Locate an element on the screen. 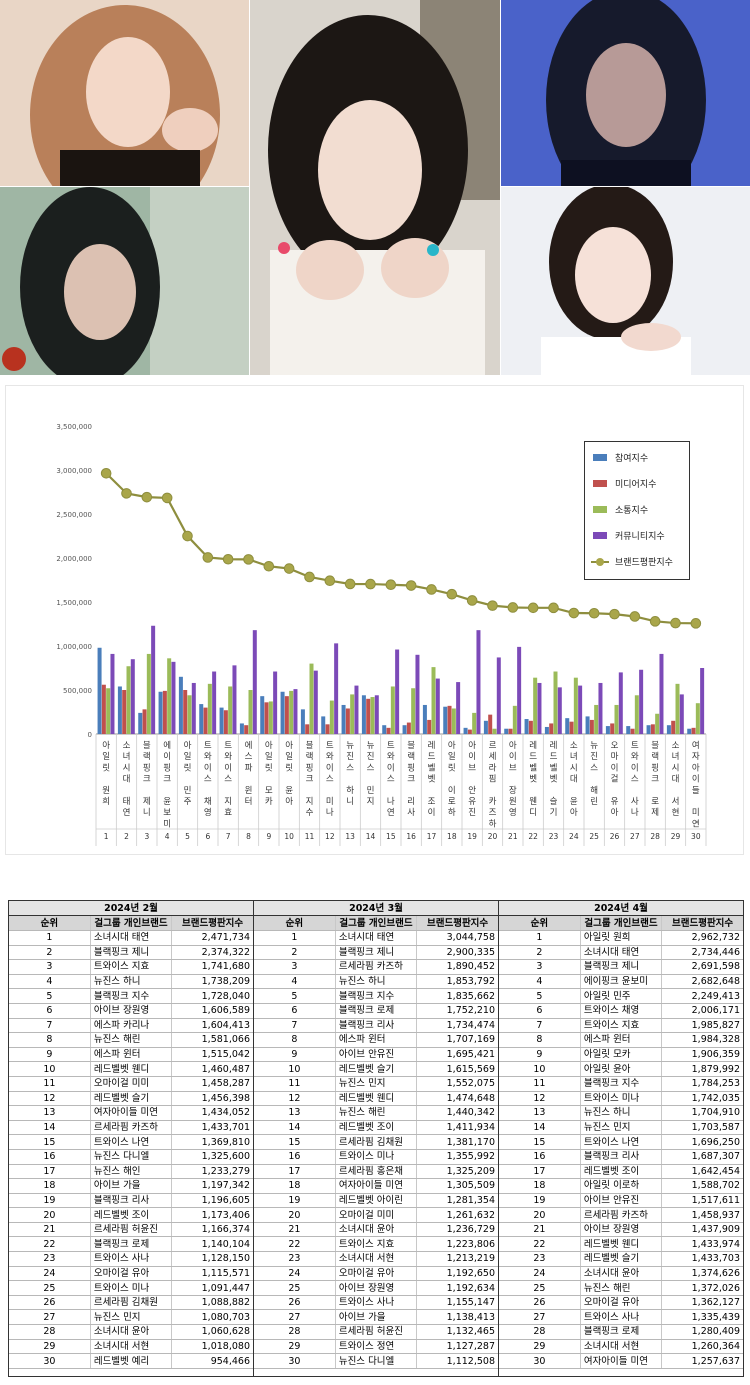 The width and height of the screenshot is (750, 1385). bar-소통지수-18 is located at coordinates (453, 721).